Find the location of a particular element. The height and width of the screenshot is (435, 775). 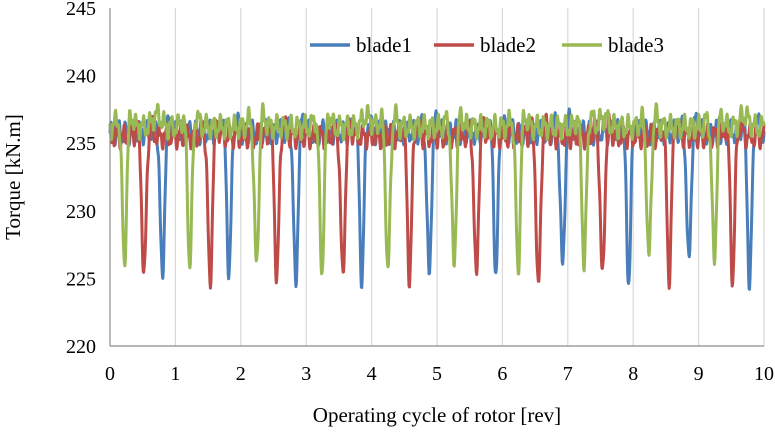

legend: blade1 blade2 blade3 is located at coordinates (487, 45).